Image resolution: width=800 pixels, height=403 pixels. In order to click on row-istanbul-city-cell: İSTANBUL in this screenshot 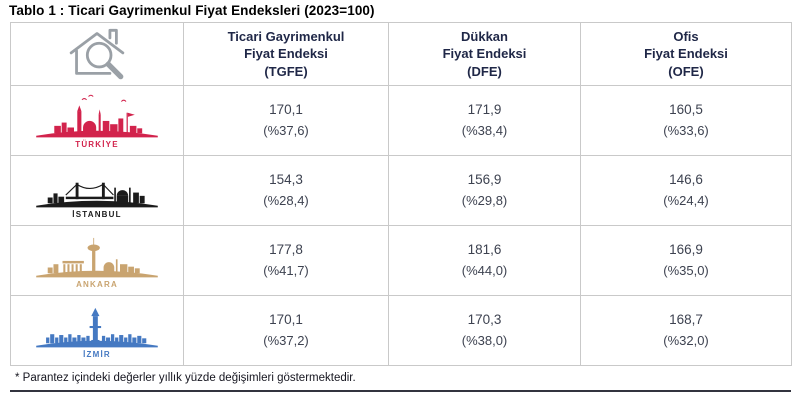, I will do `click(97, 191)`.